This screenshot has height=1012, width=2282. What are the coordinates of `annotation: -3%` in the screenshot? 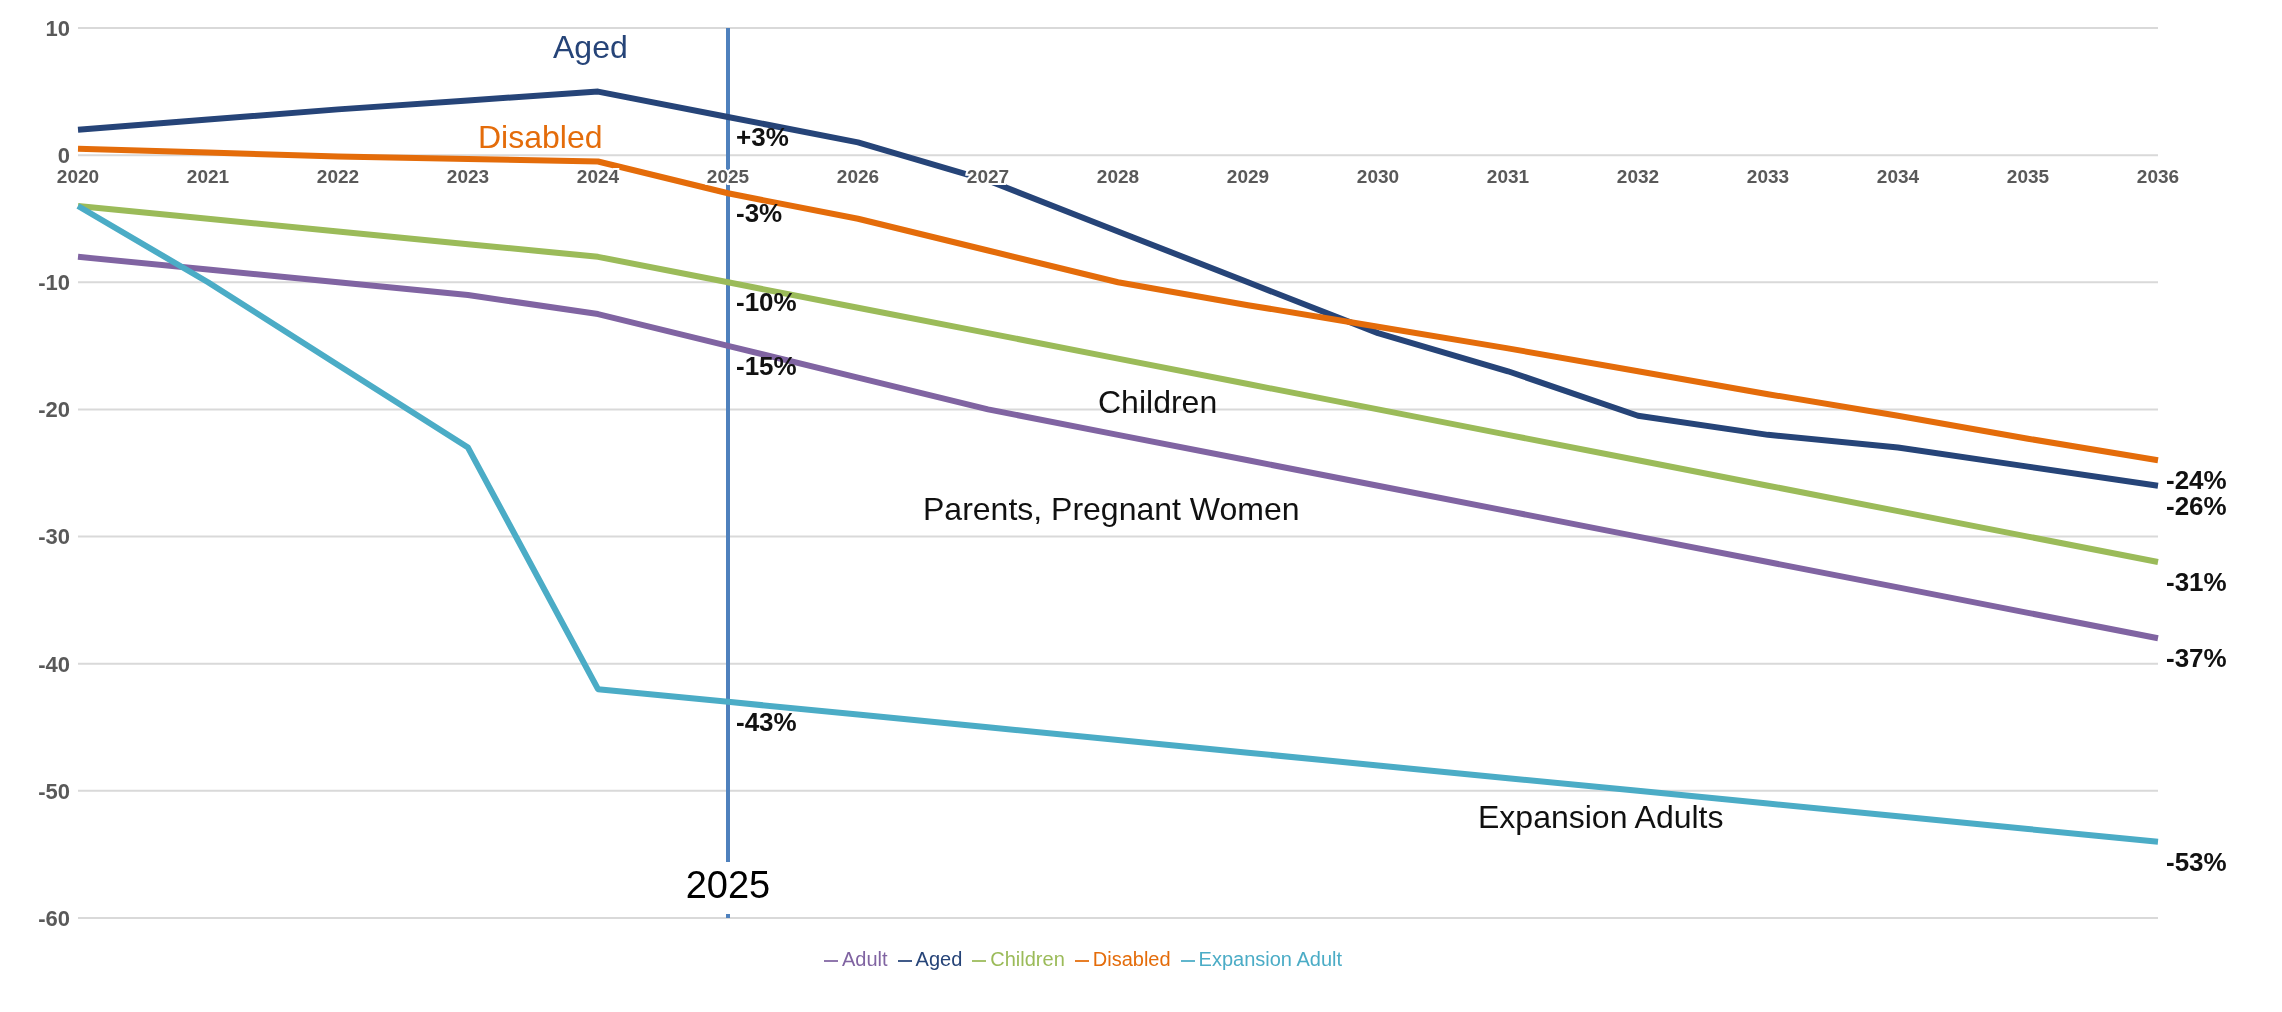 It's located at (759, 213).